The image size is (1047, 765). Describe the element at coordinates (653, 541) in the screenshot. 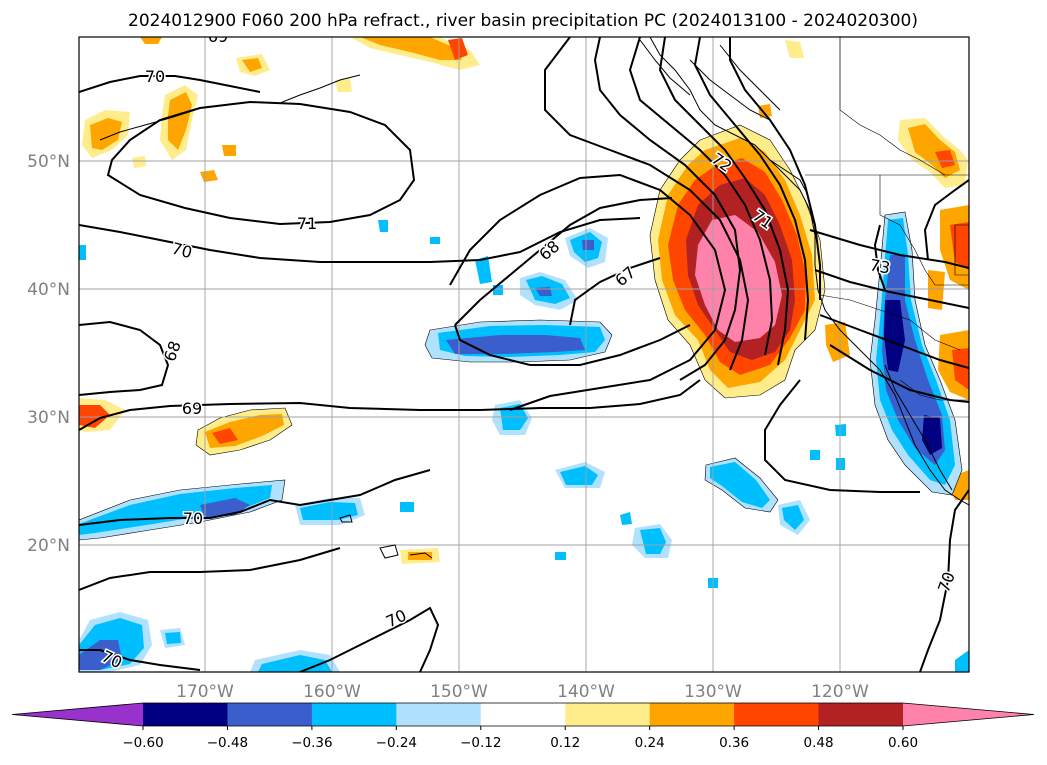

I see `shade-spot-b8b` at that location.